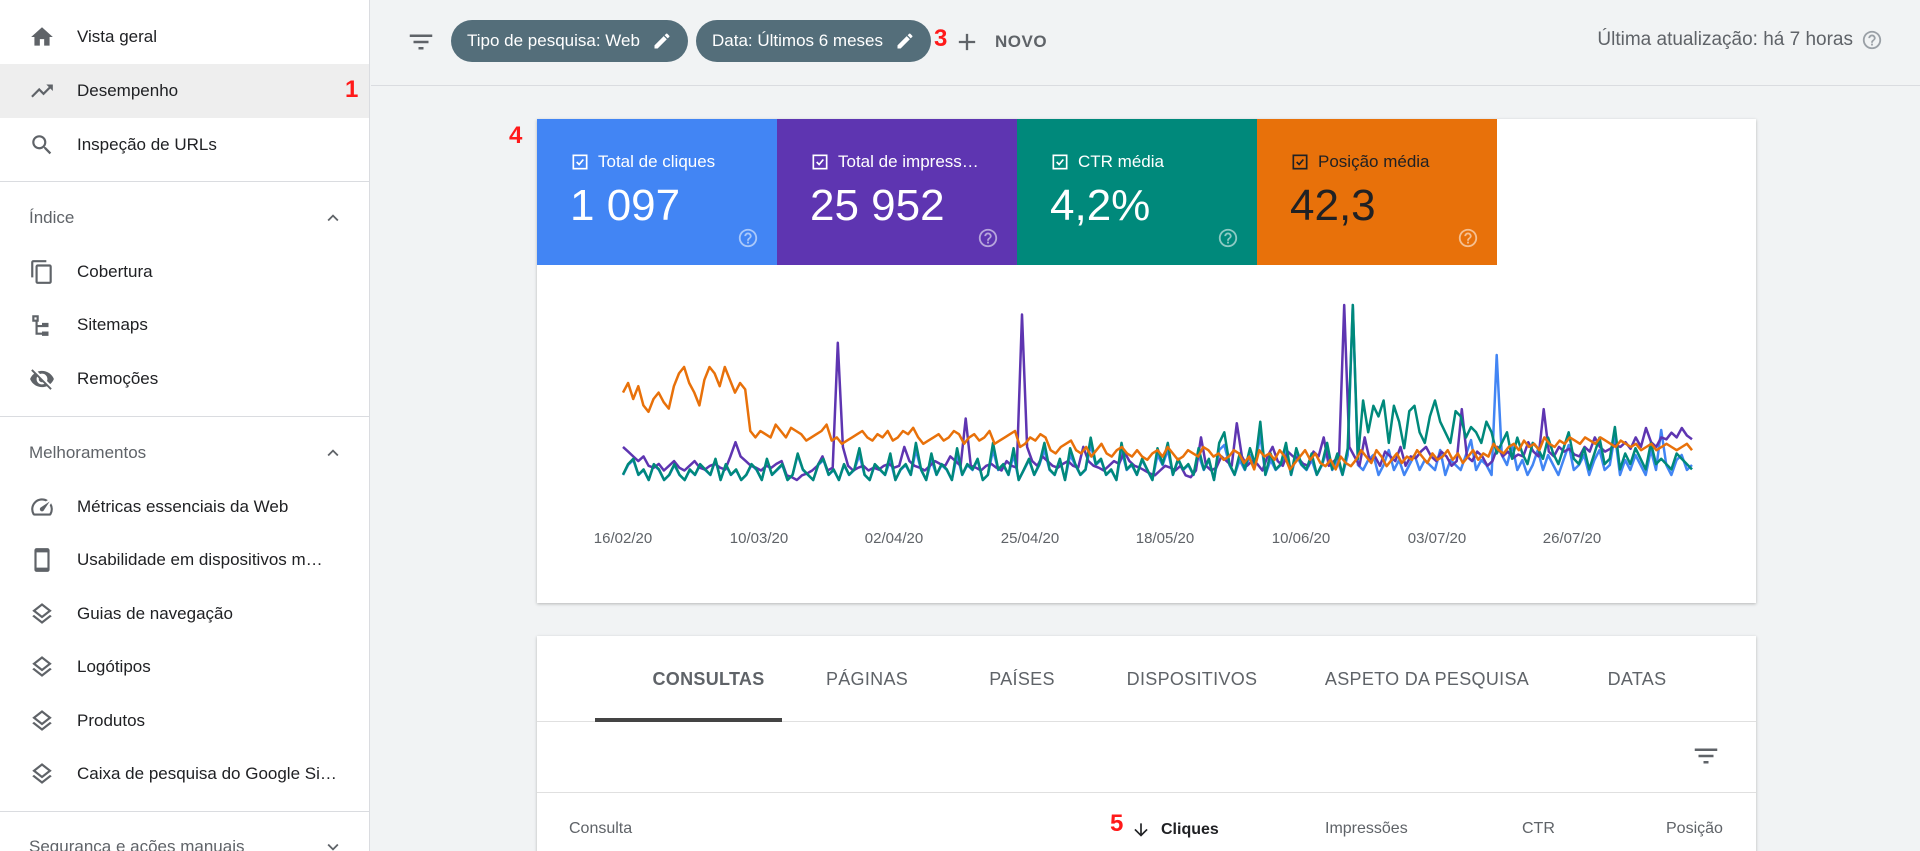 This screenshot has width=1920, height=851. Describe the element at coordinates (184, 37) in the screenshot. I see `sidebar-item-overview: Vista geral` at that location.